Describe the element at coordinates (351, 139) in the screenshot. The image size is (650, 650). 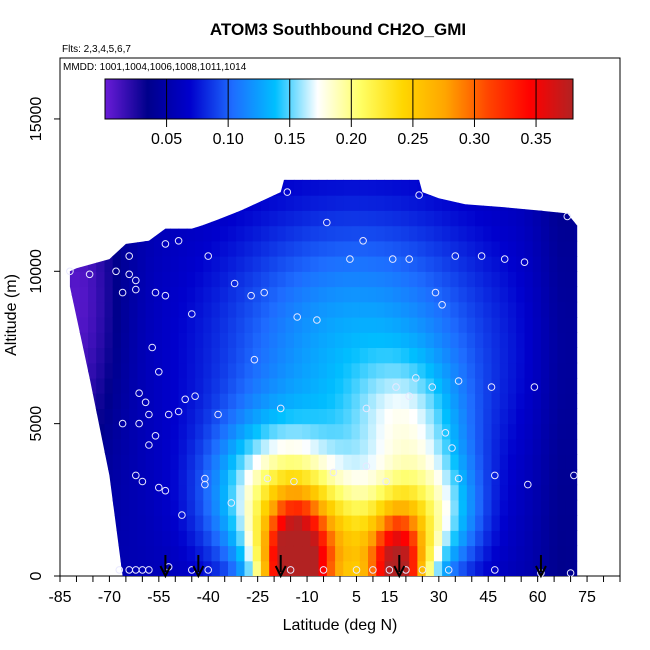
I see `colorbar-tick-label: 0.20` at that location.